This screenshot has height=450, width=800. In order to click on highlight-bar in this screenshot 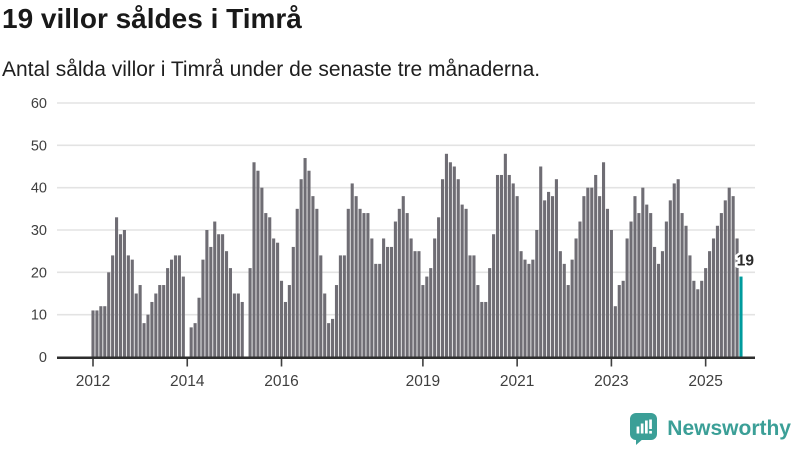, I will do `click(741, 316)`.